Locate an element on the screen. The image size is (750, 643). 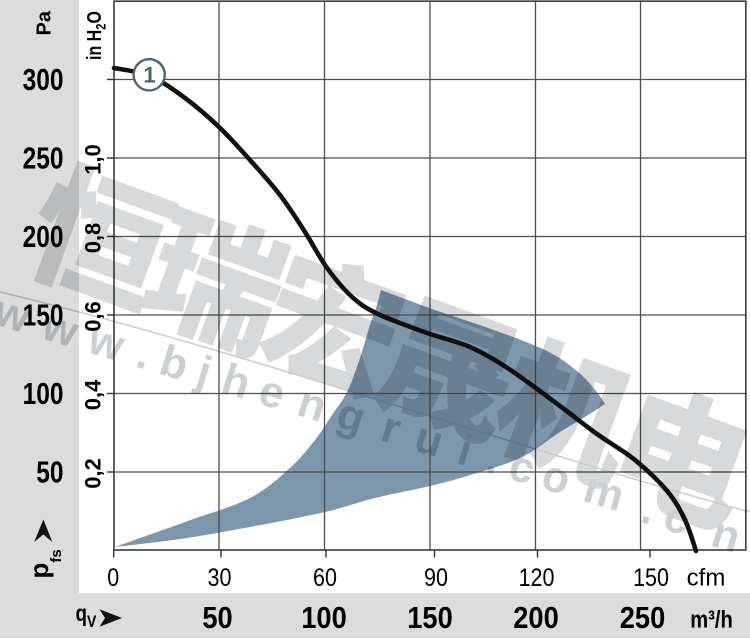
svg-text: 1 is located at coordinates (149, 74).